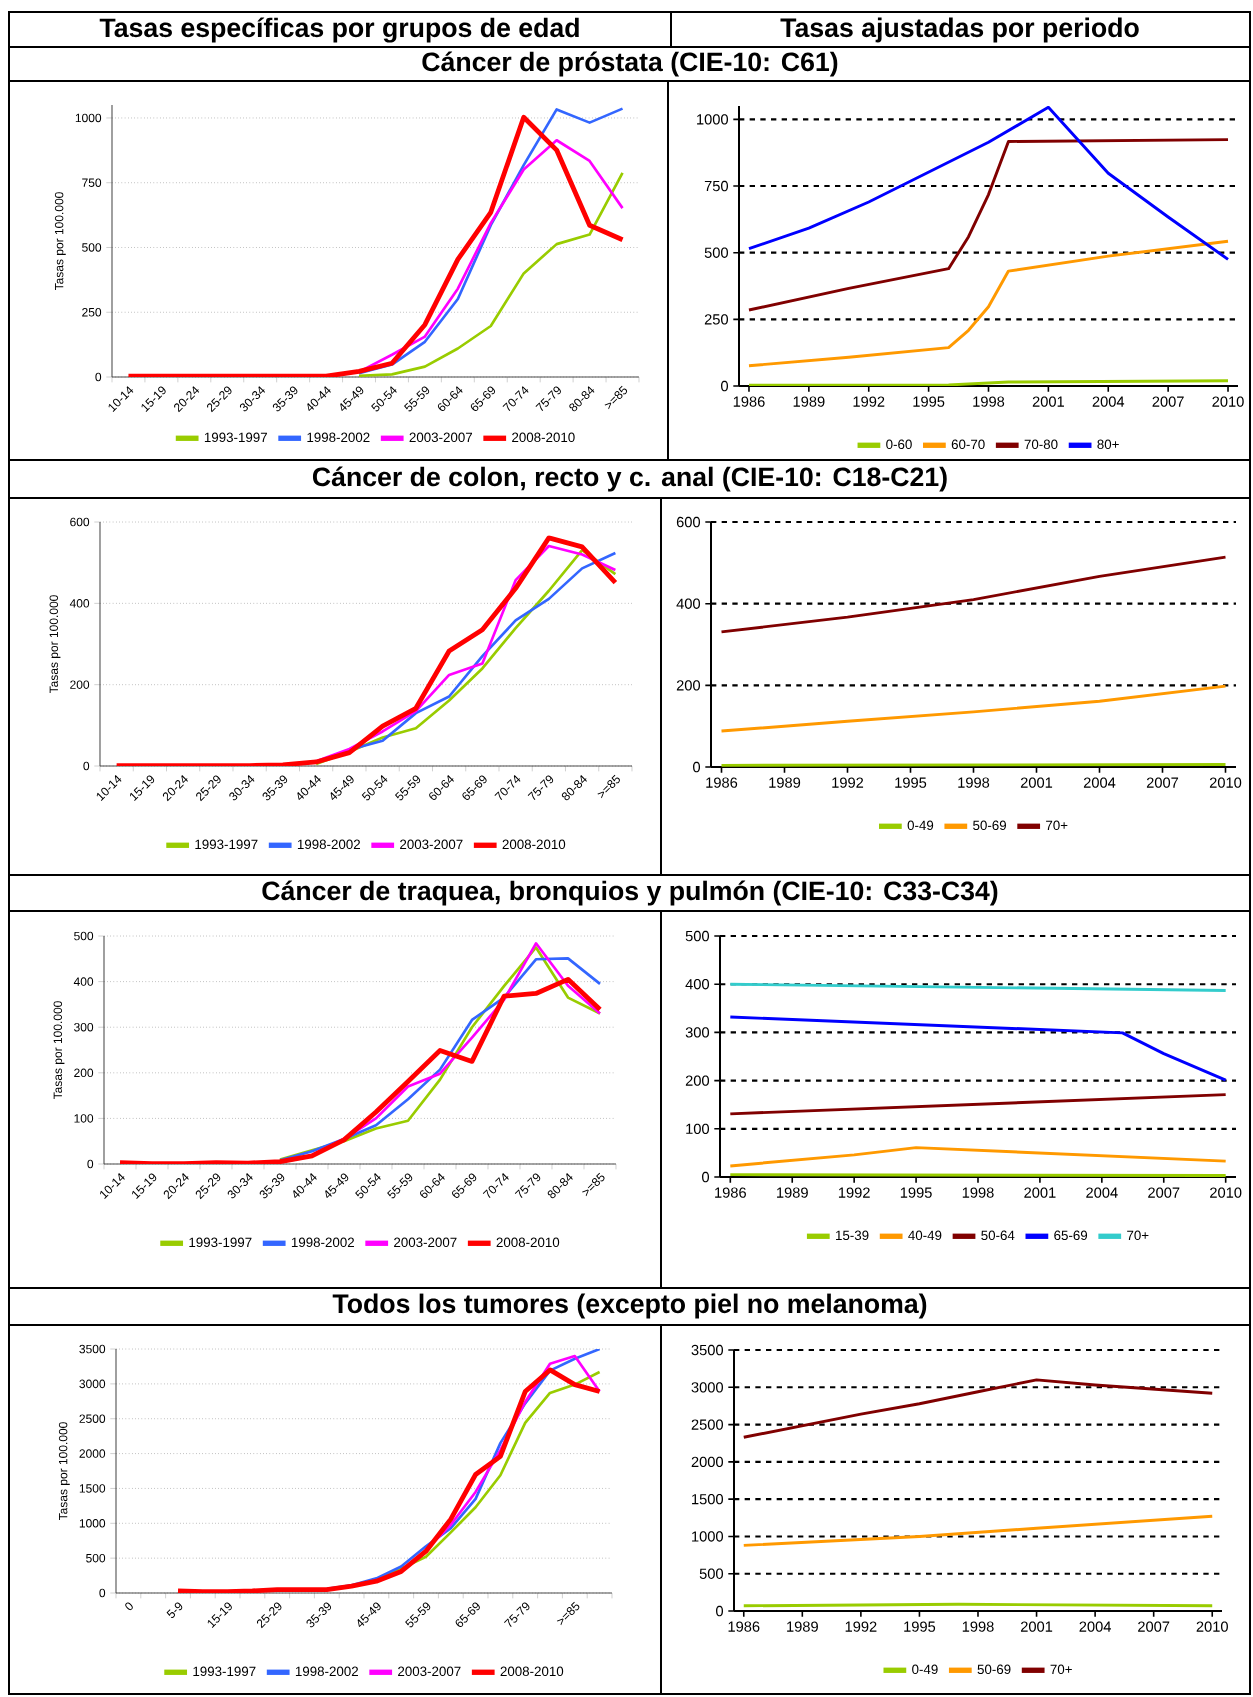  What do you see at coordinates (998, 1235) in the screenshot?
I see `legend-label: 50-64` at bounding box center [998, 1235].